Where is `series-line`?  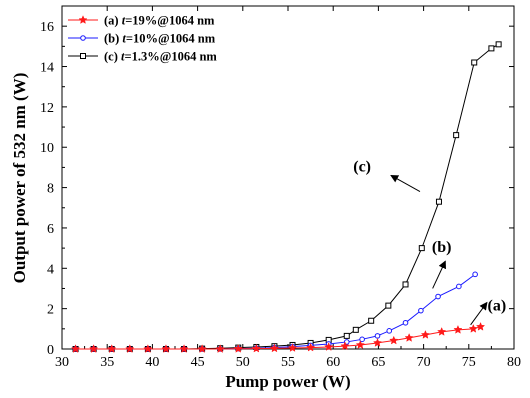 series-line is located at coordinates (275, 311).